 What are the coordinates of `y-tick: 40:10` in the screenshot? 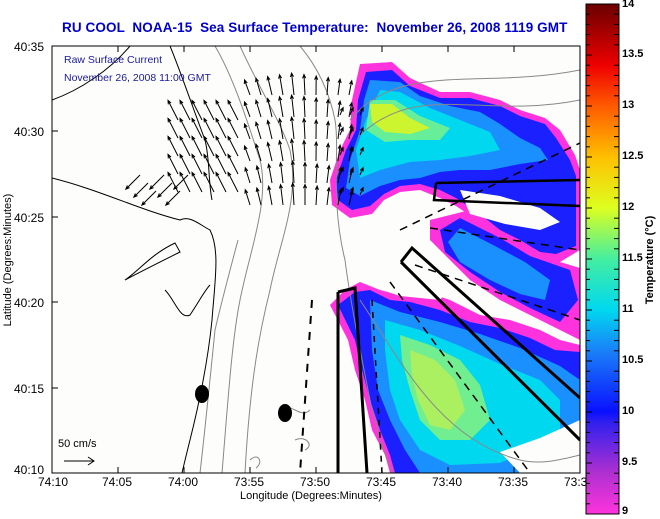 It's located at (29, 470).